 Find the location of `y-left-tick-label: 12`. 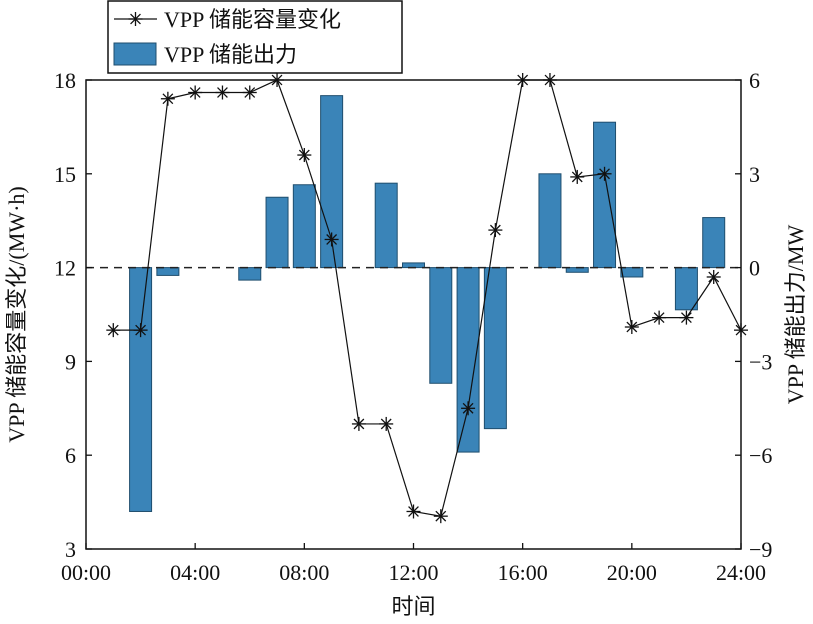

y-left-tick-label: 12 is located at coordinates (65, 268).